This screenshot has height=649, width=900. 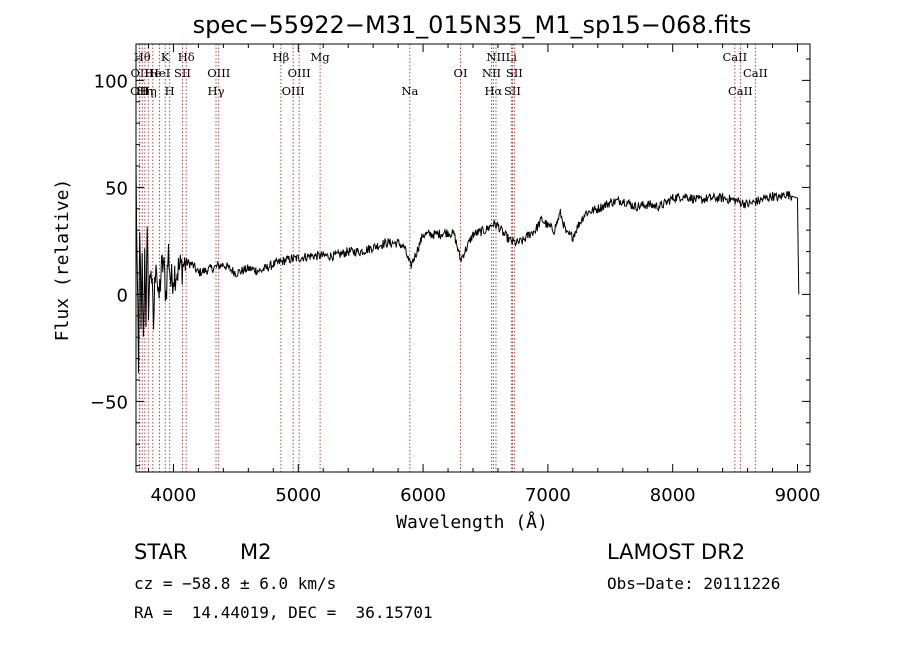 What do you see at coordinates (512, 57) in the screenshot?
I see `line-marker-label-22: Li` at bounding box center [512, 57].